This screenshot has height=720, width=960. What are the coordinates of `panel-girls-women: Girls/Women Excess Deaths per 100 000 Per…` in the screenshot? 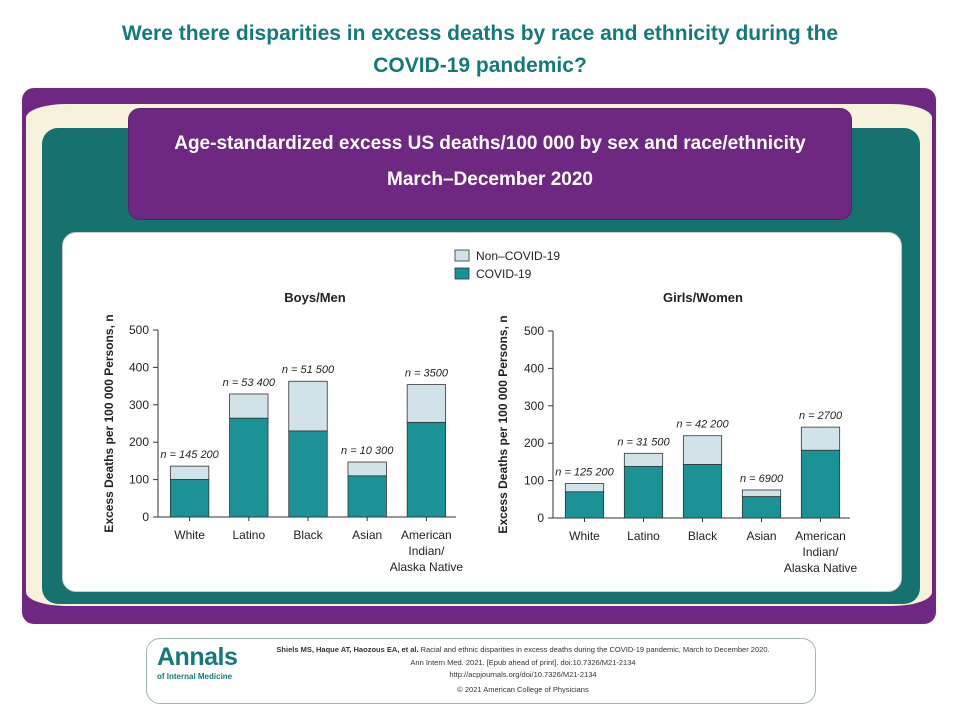 It's located at (677, 432).